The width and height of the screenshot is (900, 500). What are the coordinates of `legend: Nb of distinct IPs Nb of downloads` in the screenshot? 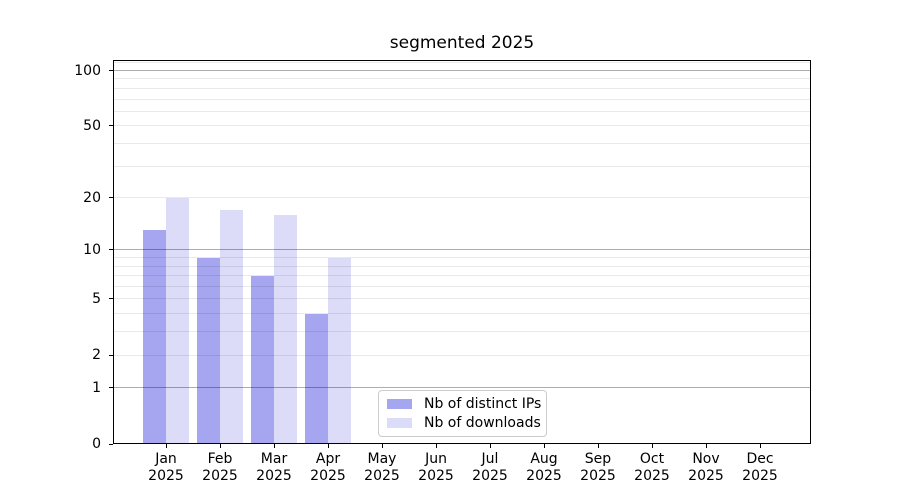 It's located at (462, 413).